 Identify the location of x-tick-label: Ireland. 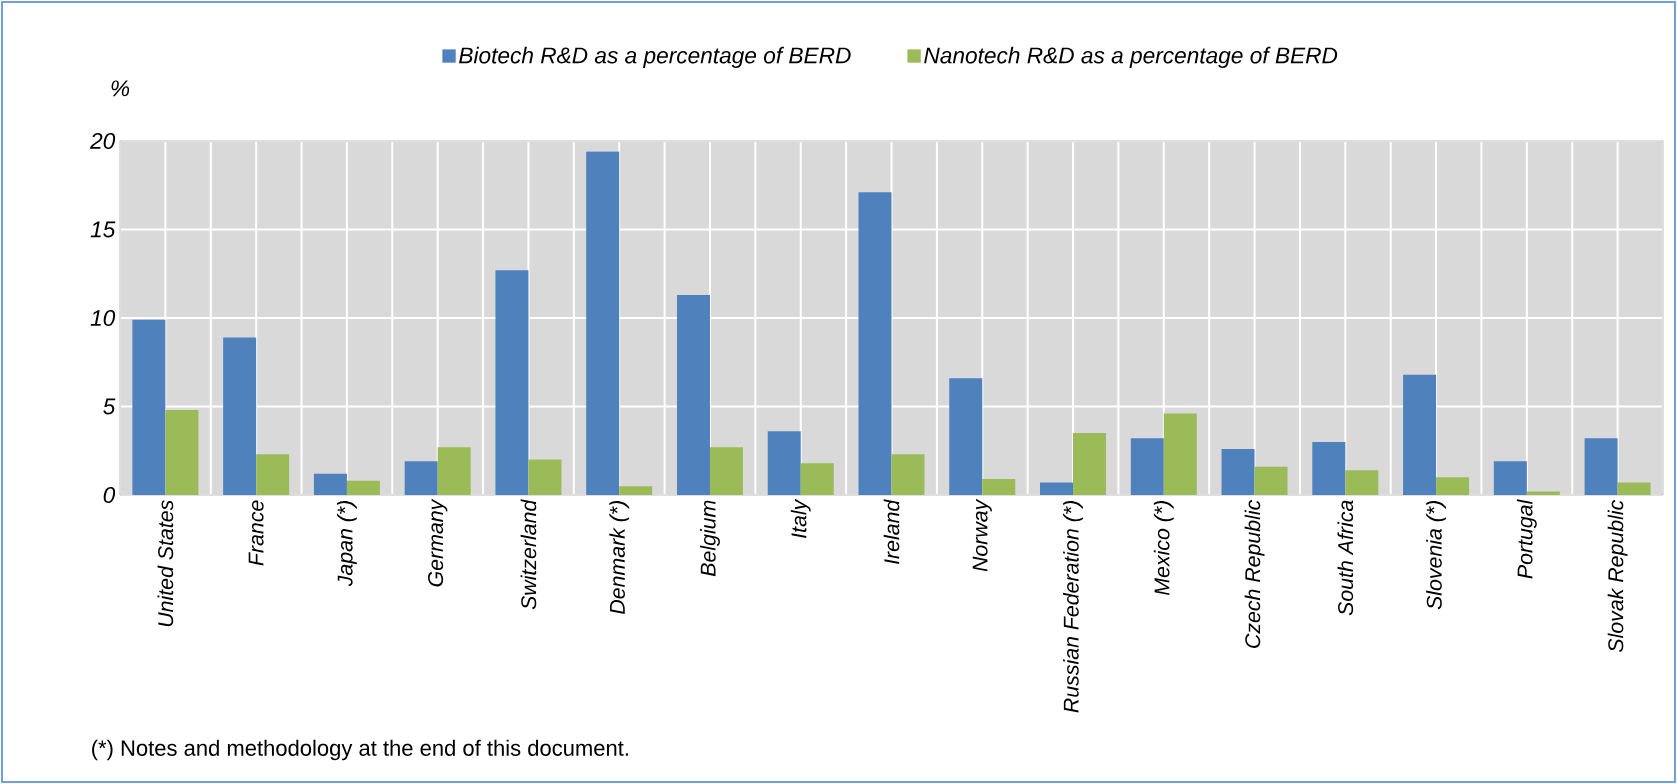
(891, 532).